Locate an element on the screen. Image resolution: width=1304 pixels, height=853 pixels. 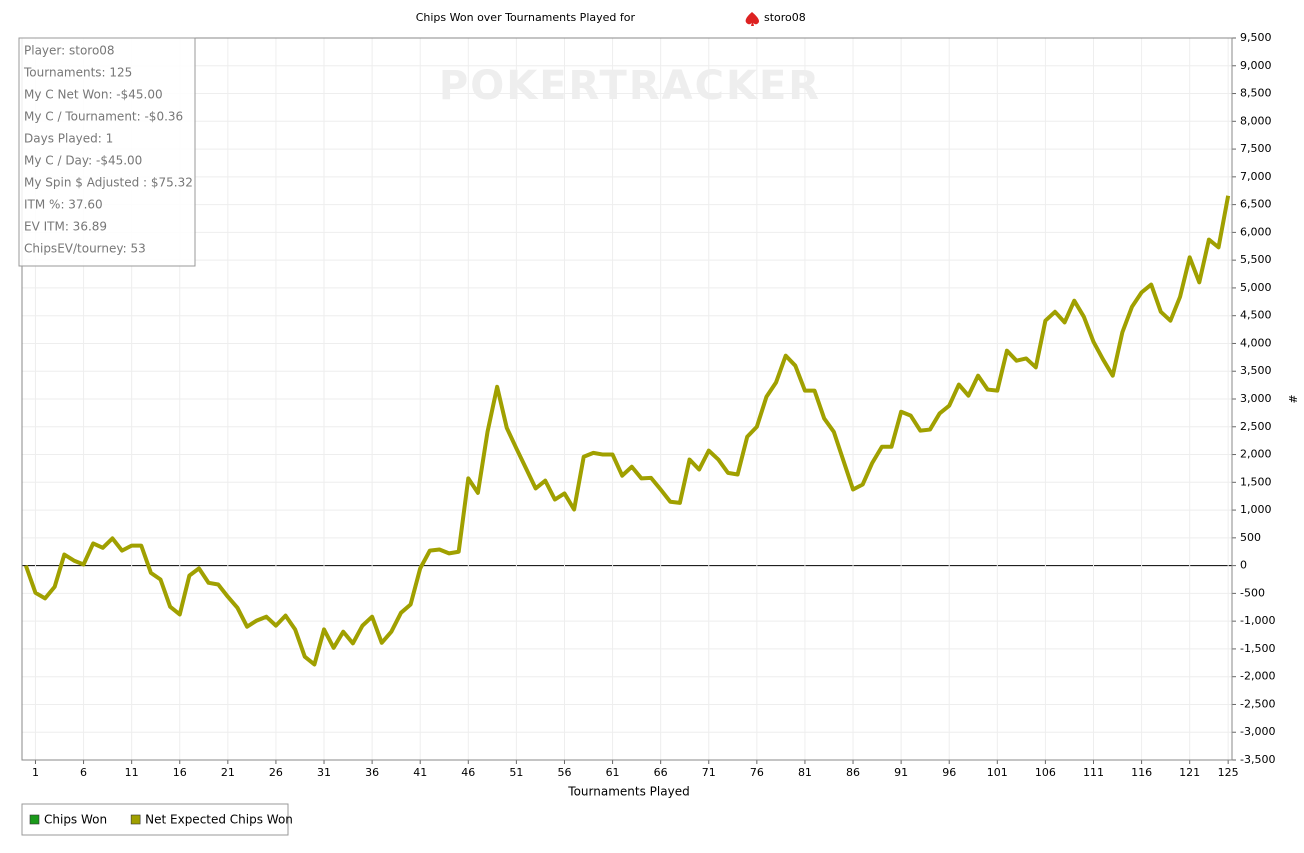
y-tick-label: 5,000 is located at coordinates (1256, 287).